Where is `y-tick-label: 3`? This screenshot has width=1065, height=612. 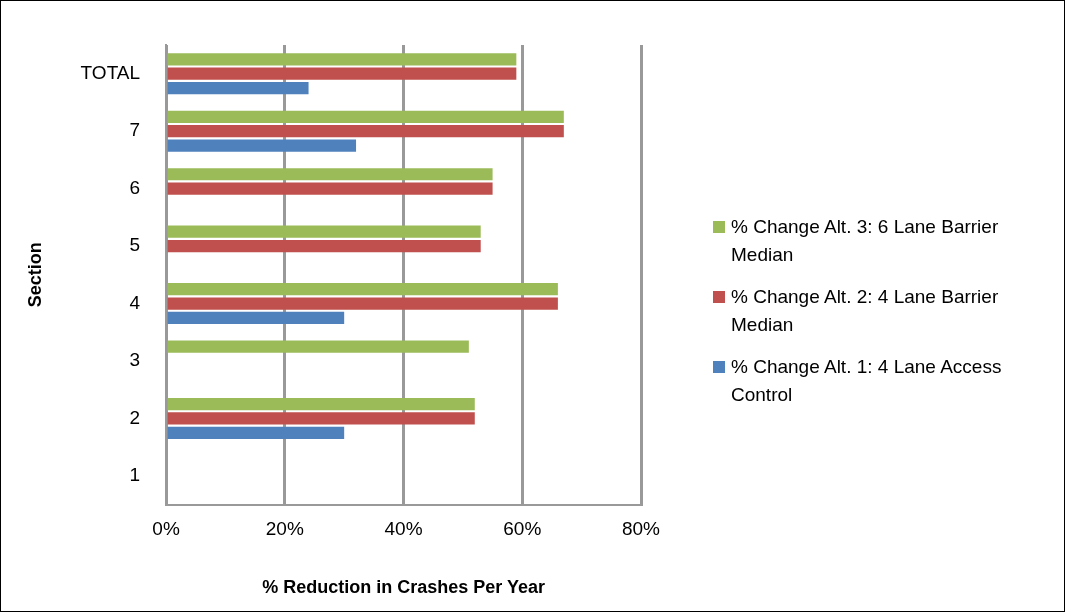
y-tick-label: 3 is located at coordinates (135, 360).